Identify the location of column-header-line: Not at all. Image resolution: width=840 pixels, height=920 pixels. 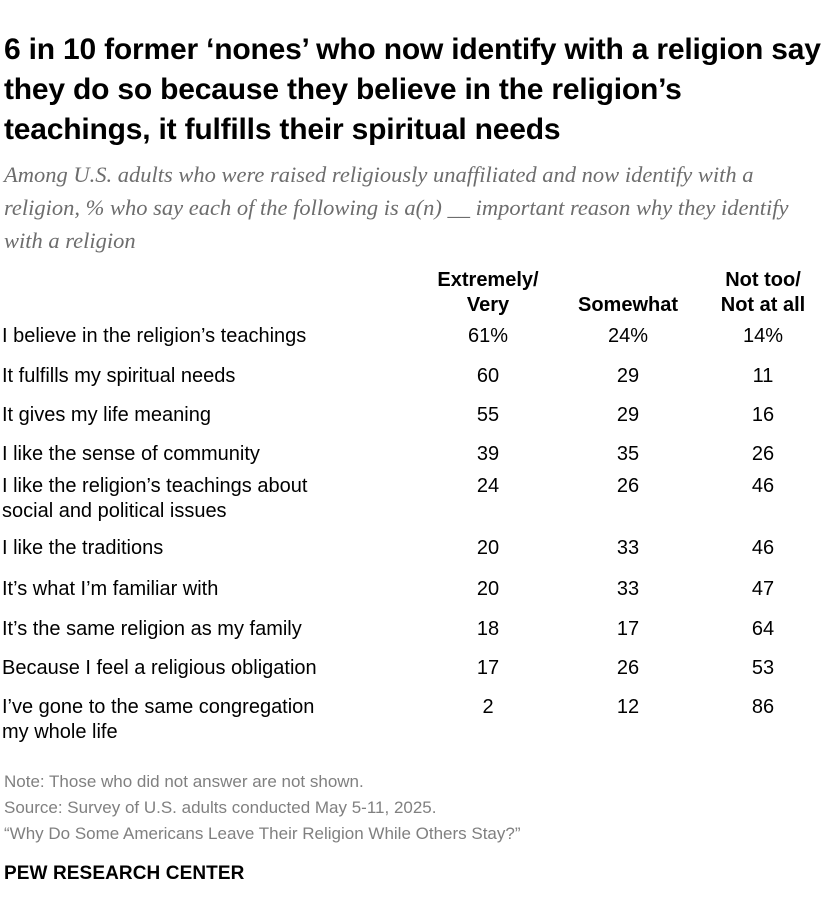
(763, 305).